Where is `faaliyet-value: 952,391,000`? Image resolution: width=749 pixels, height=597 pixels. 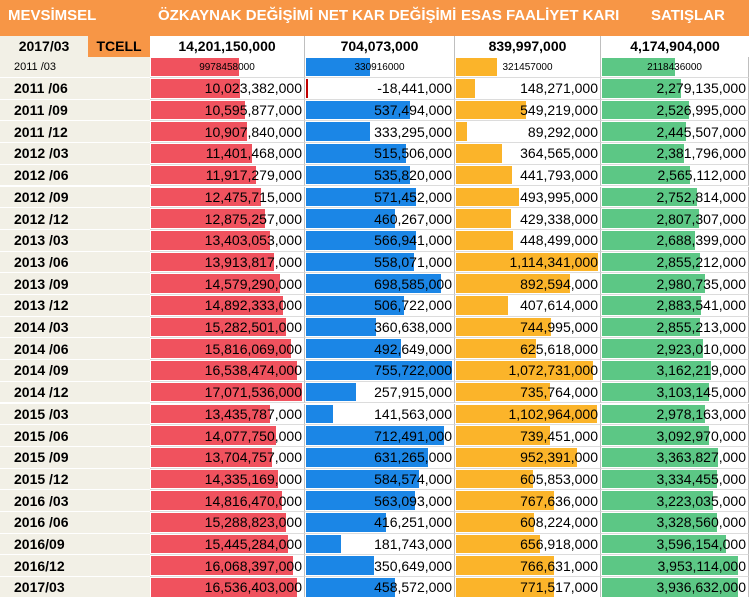
faaliyet-value: 952,391,000 is located at coordinates (559, 457).